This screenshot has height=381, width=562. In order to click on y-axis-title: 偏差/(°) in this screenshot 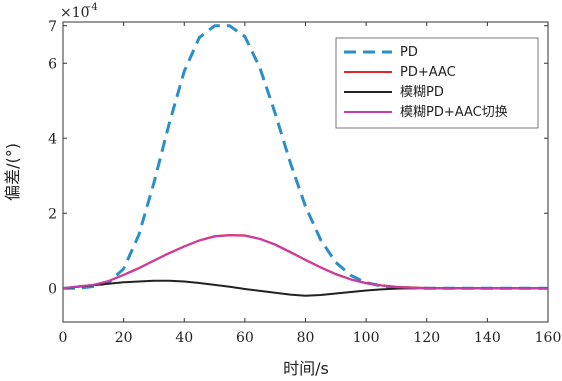, I will do `click(12, 172)`.